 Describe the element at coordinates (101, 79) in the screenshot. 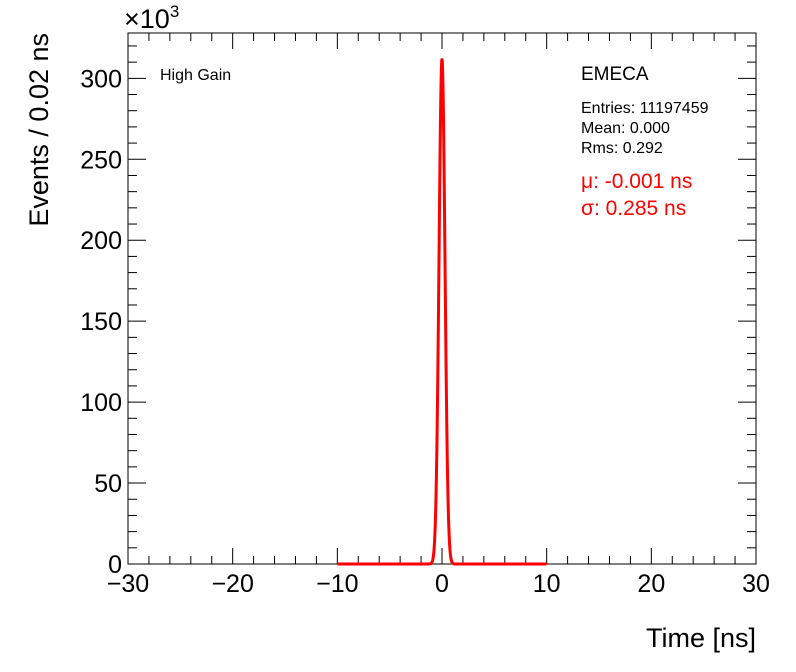

I see `y-tick-label: 300` at that location.